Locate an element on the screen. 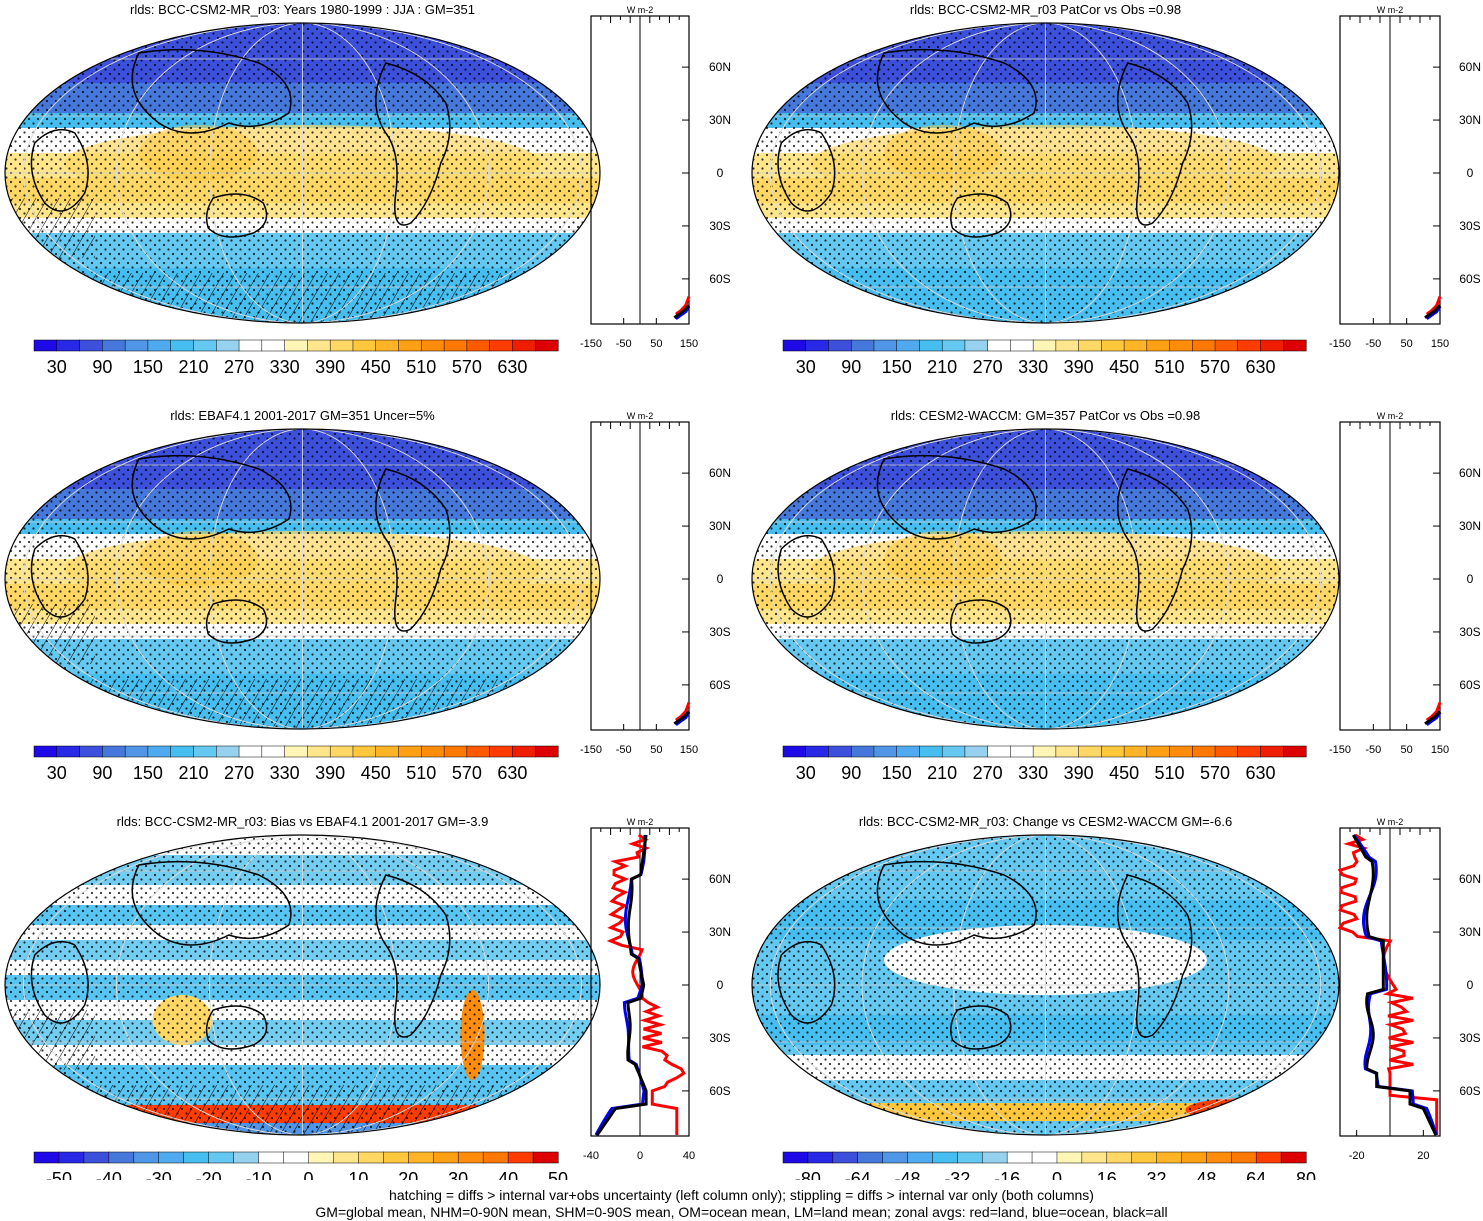  colorbar: -80 -64 -48 -32 -16 0 16 32 48 64 80 is located at coordinates (1049, 1165).